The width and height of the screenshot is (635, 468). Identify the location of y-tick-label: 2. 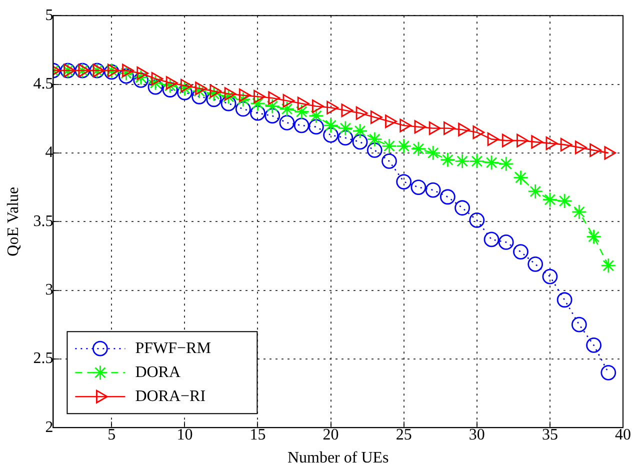
(49, 427).